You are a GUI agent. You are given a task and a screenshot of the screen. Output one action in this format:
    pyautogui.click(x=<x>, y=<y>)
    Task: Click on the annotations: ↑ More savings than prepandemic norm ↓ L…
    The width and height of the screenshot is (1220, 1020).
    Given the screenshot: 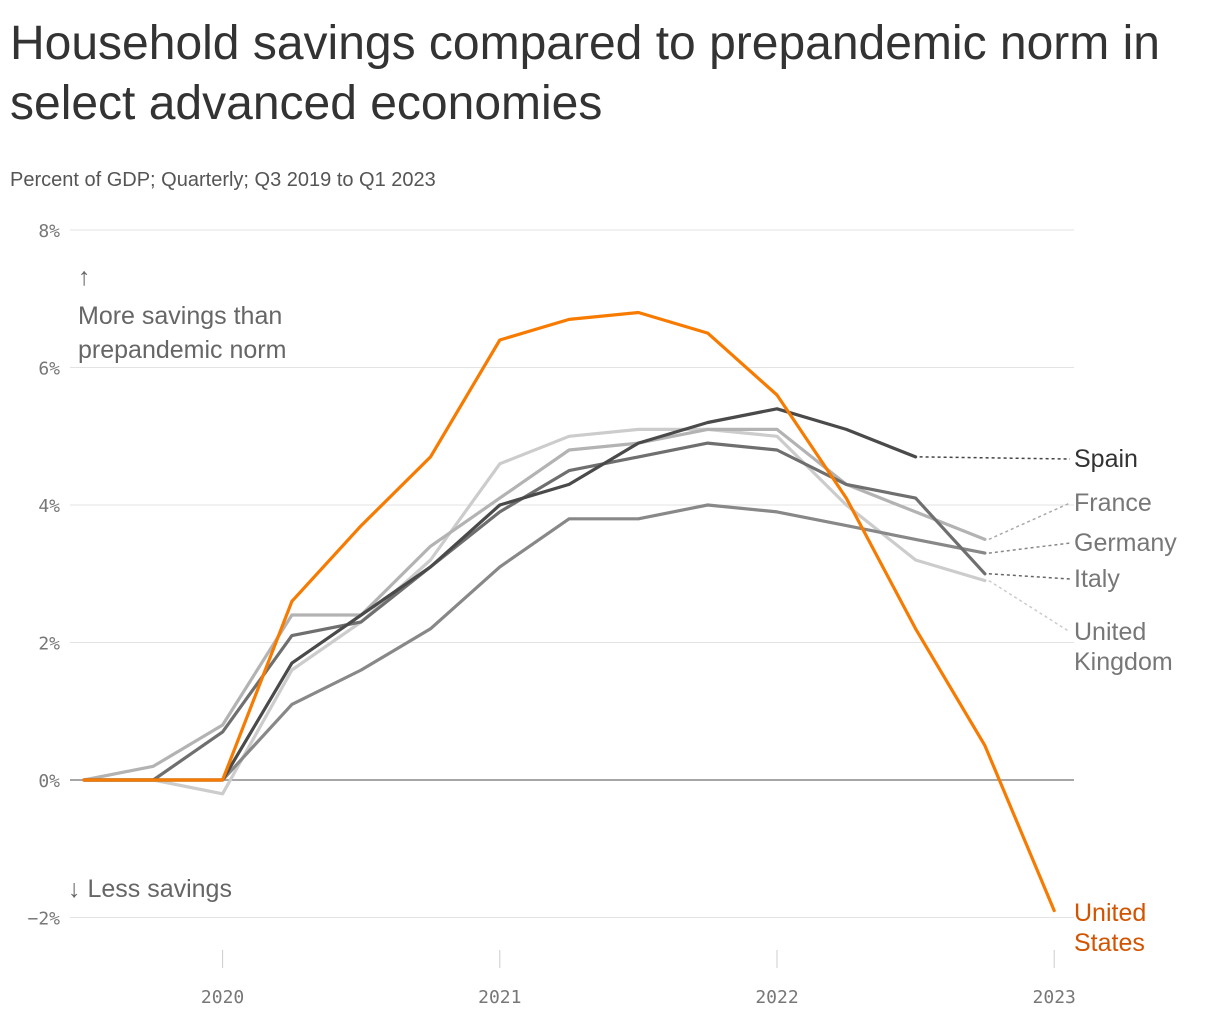 What is the action you would take?
    pyautogui.click(x=177, y=583)
    